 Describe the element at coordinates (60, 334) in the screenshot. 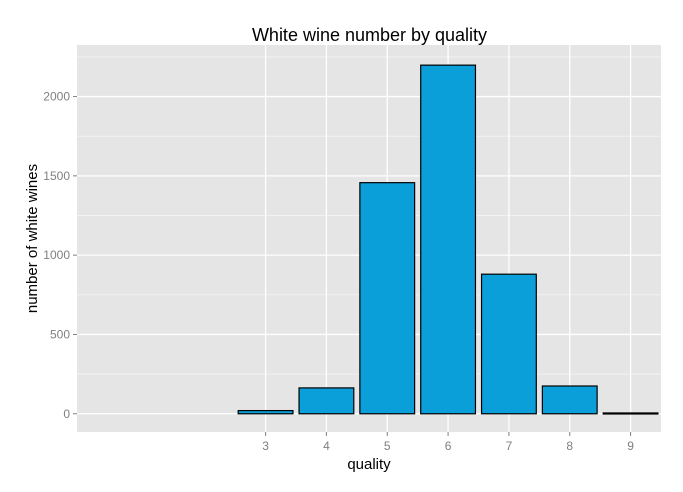

I see `y-tick-label-500: 500` at that location.